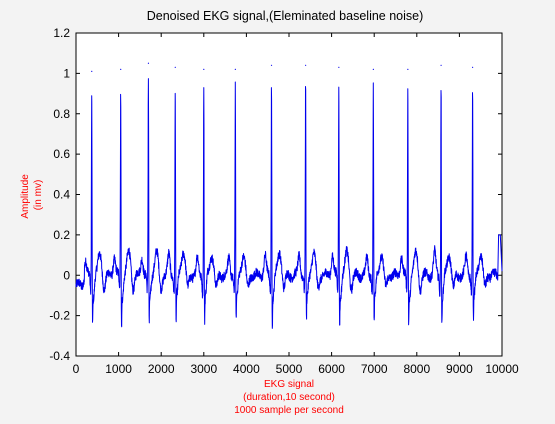  What do you see at coordinates (203, 369) in the screenshot?
I see `x-tick-label: 3000` at bounding box center [203, 369].